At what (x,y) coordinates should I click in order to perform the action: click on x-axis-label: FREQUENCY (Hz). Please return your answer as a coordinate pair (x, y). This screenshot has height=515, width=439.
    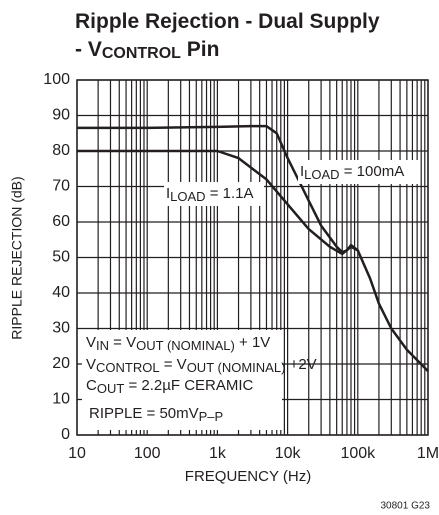
    Looking at the image, I should click on (248, 476).